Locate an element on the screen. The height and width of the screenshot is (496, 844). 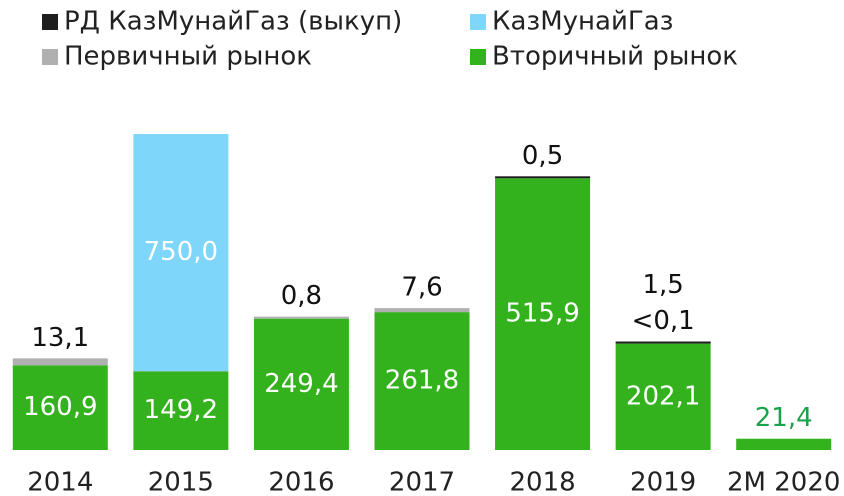
x-tick-label: 2014 is located at coordinates (60, 482).